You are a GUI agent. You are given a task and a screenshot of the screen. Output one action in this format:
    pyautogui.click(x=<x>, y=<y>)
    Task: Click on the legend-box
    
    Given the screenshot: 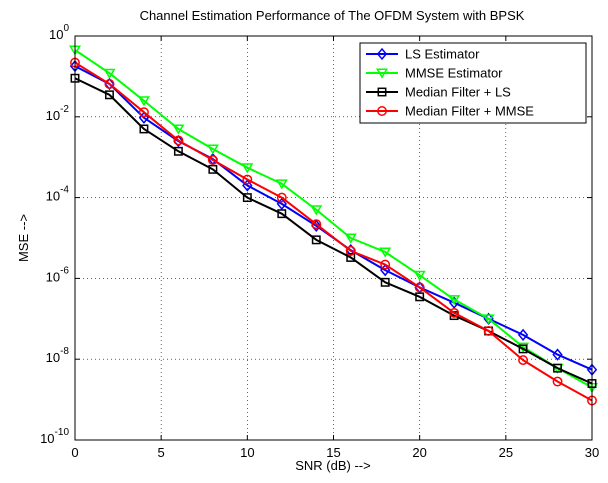 What is the action you would take?
    pyautogui.click(x=473, y=83)
    